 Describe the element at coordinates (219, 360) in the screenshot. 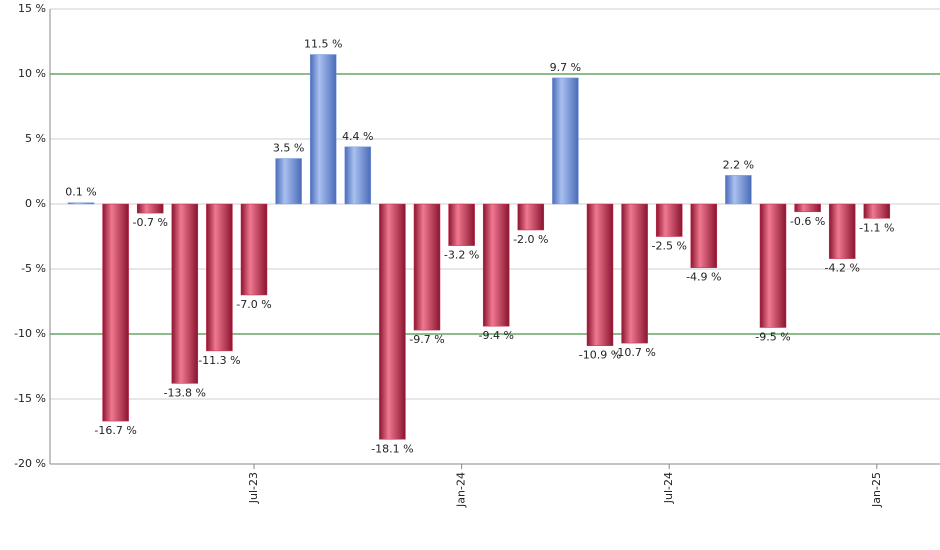

I see `value-label: -11.3 %` at that location.